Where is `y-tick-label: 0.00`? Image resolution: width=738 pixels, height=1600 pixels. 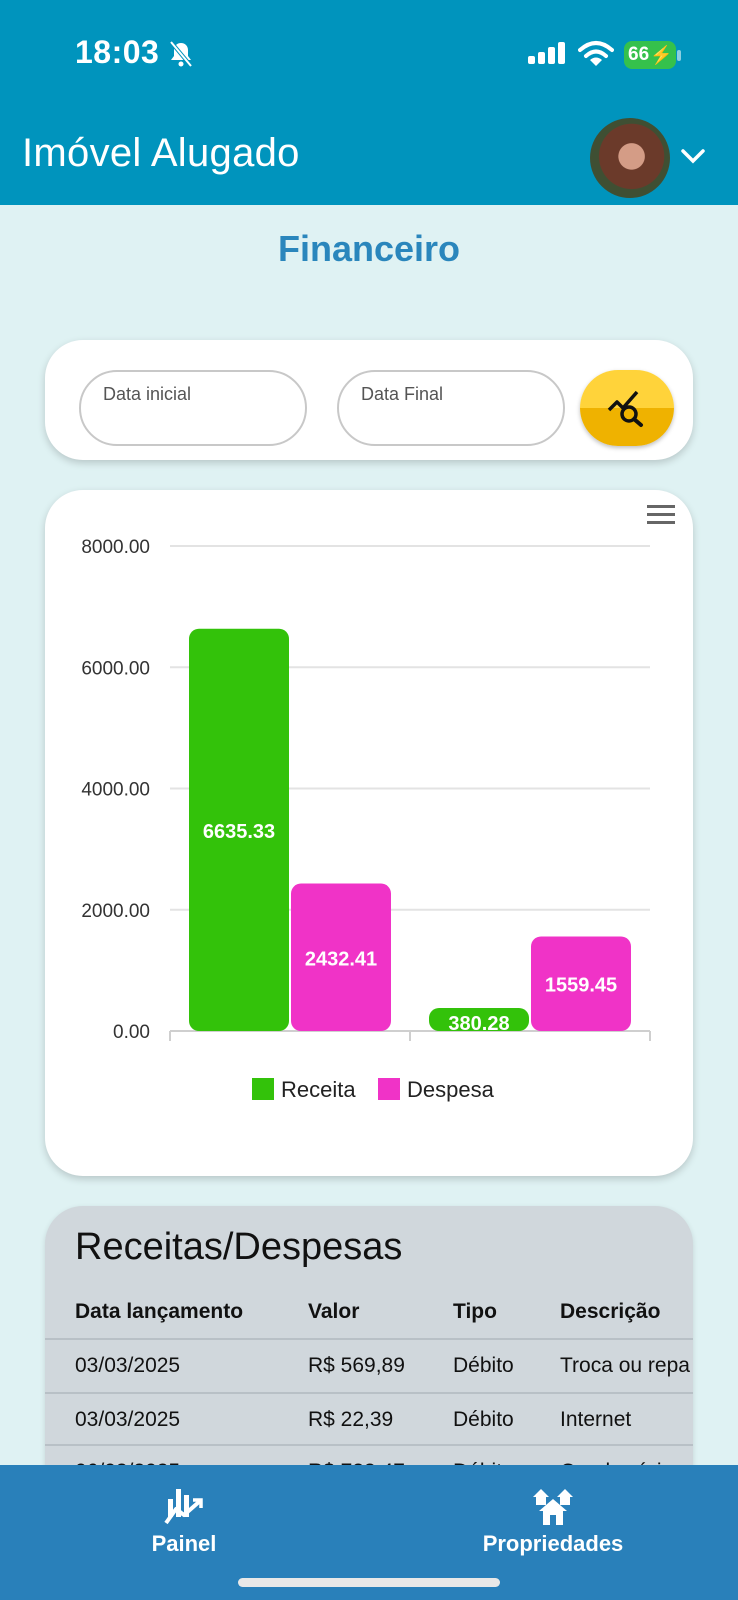 y-tick-label: 0.00 is located at coordinates (131, 1032).